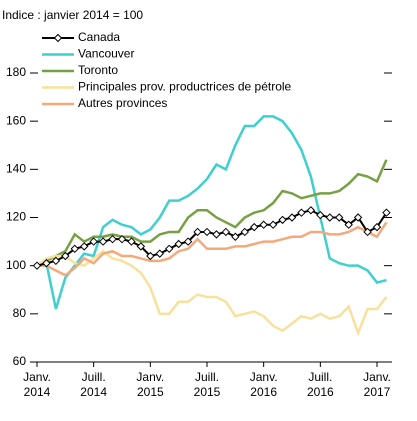  What do you see at coordinates (98, 70) in the screenshot?
I see `legend-label: Toronto` at bounding box center [98, 70].